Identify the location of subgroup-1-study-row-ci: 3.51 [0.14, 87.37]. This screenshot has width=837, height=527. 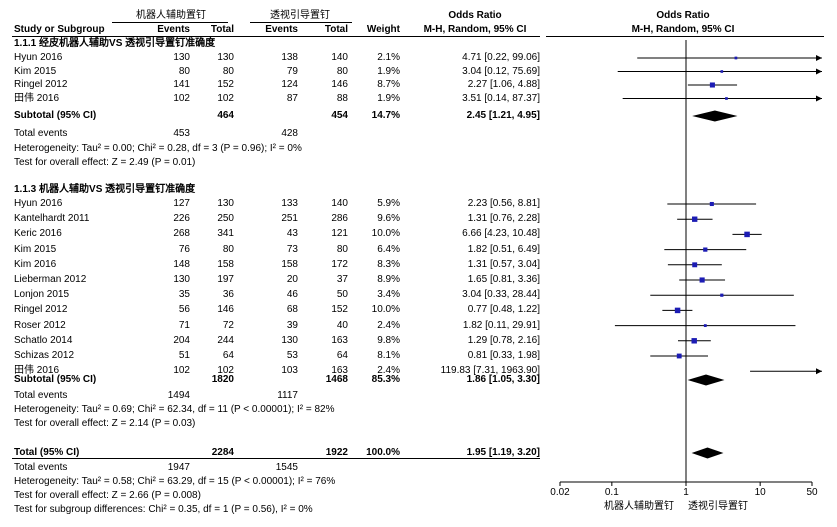
(501, 98).